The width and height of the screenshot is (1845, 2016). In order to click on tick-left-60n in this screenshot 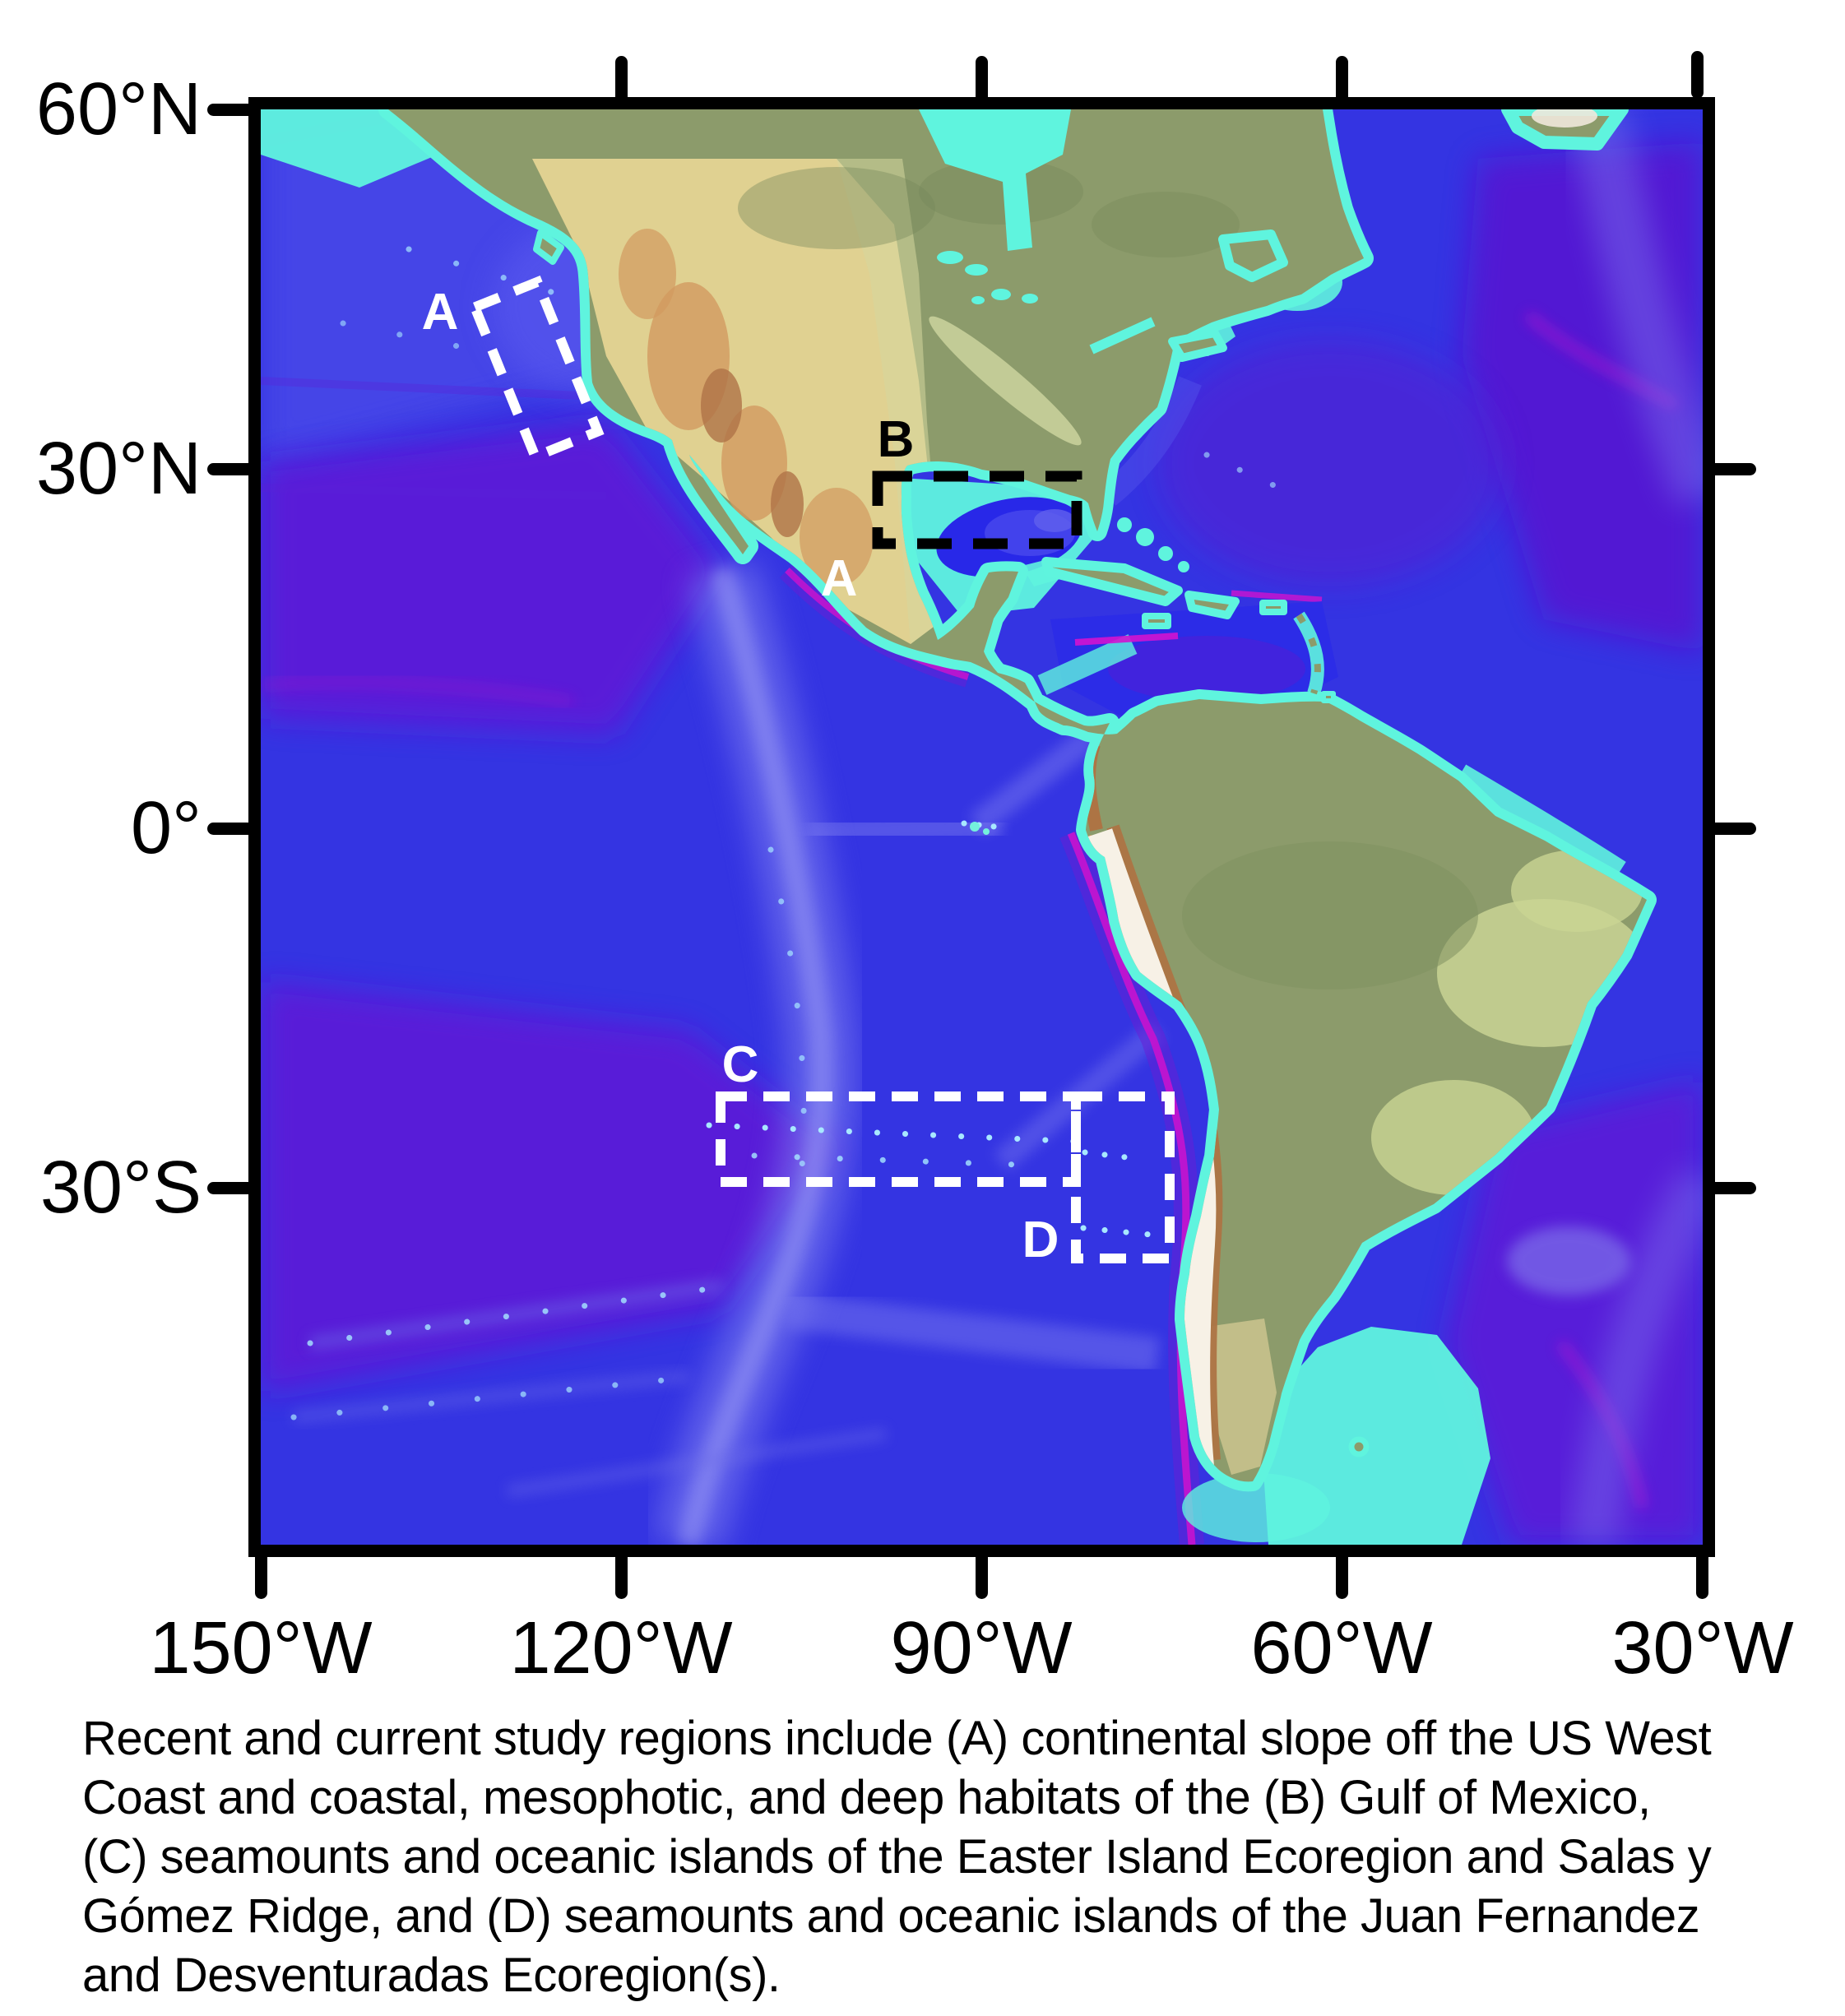, I will do `click(231, 110)`.